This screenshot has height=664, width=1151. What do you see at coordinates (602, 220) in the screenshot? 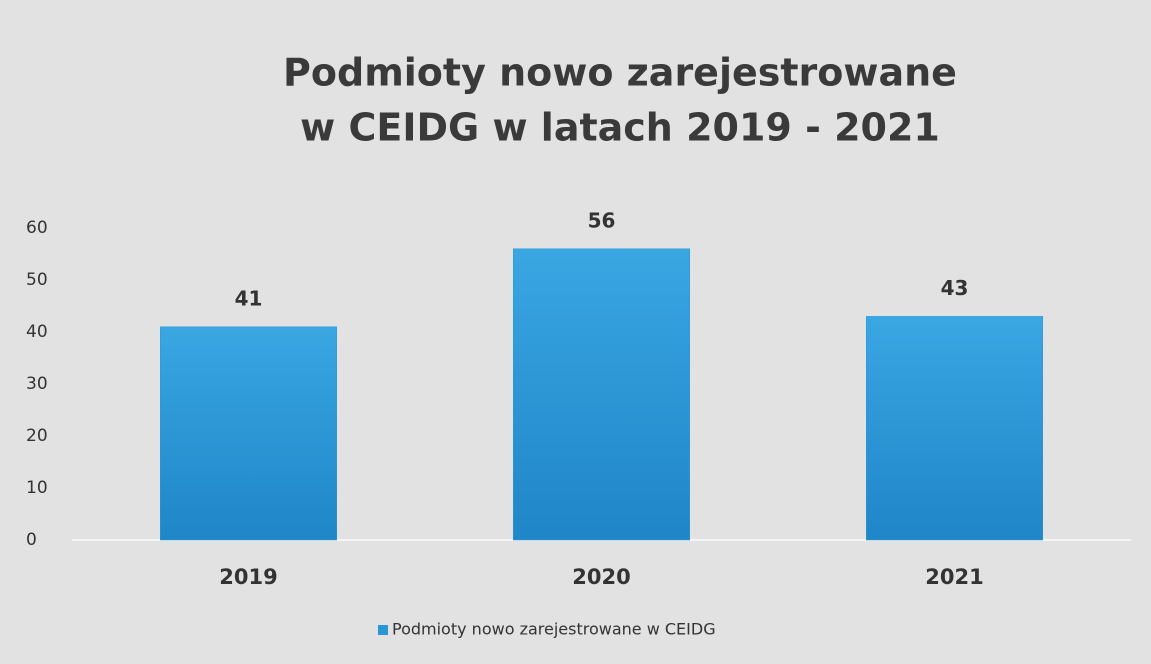
I see `data-label: 56` at bounding box center [602, 220].